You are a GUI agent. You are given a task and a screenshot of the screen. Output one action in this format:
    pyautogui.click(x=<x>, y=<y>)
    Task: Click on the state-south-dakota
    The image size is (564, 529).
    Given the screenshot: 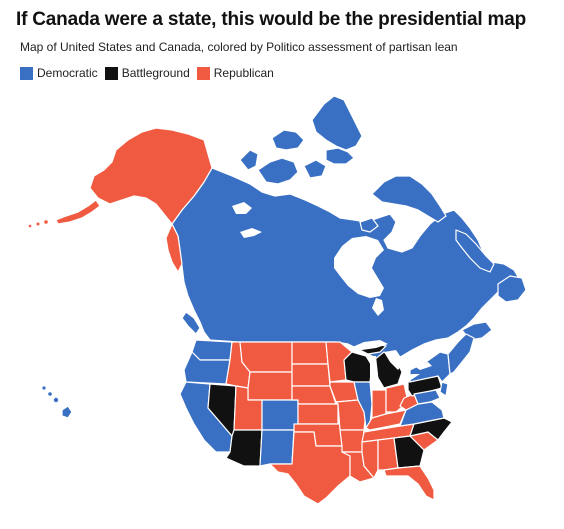 What is the action you would take?
    pyautogui.click(x=311, y=375)
    